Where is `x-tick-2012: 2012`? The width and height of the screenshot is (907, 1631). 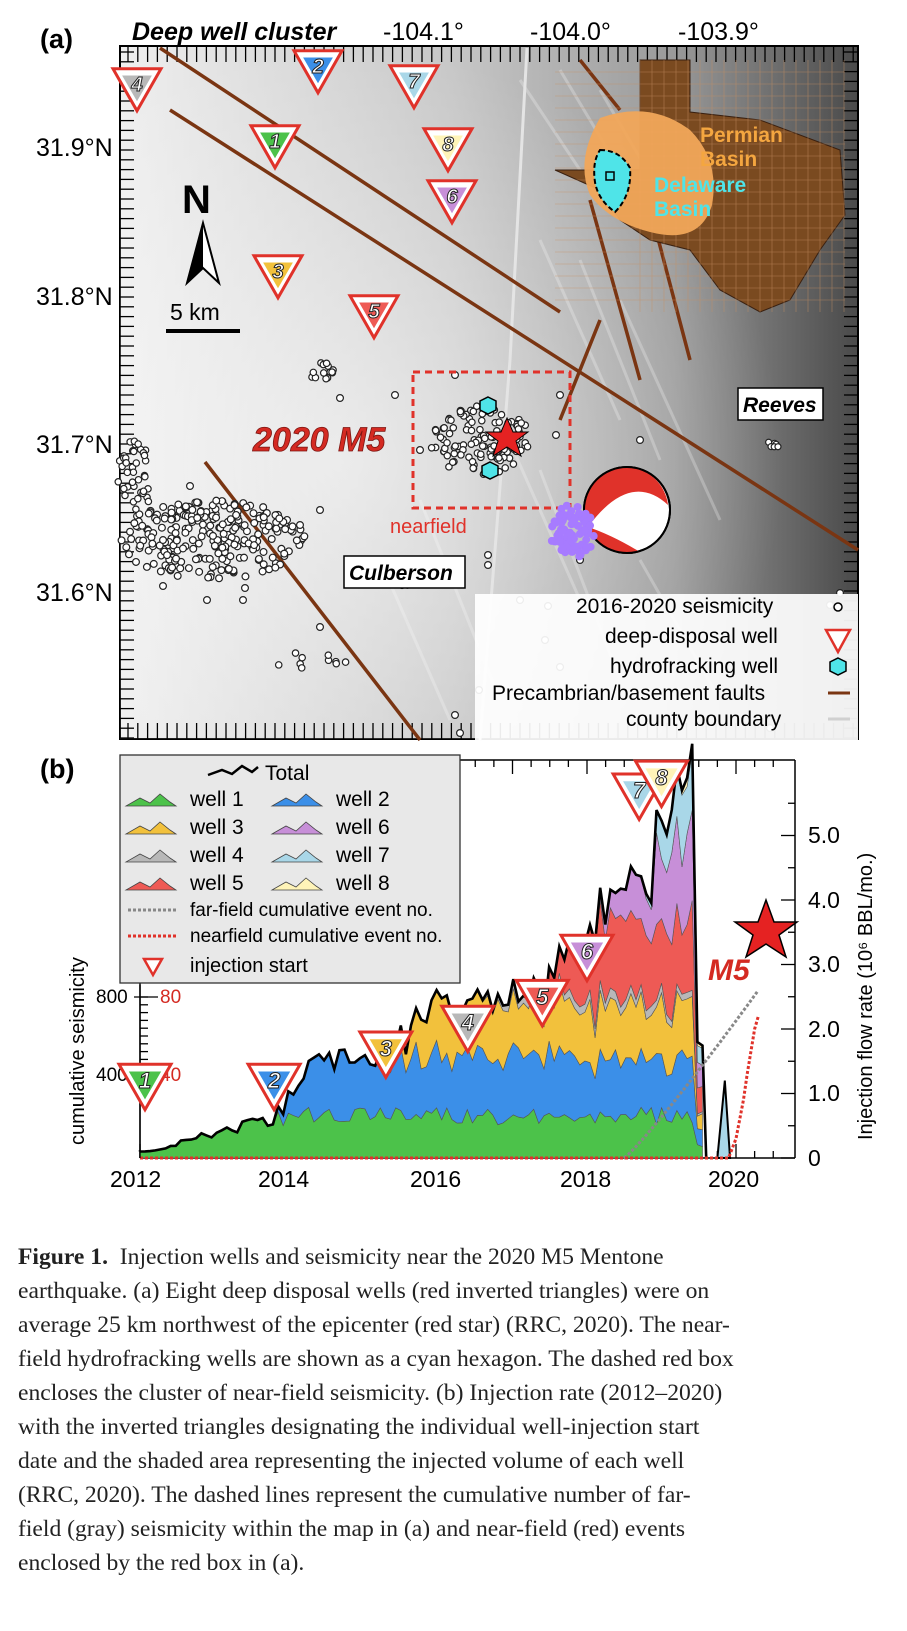 x-tick-2012: 2012 is located at coordinates (135, 1179).